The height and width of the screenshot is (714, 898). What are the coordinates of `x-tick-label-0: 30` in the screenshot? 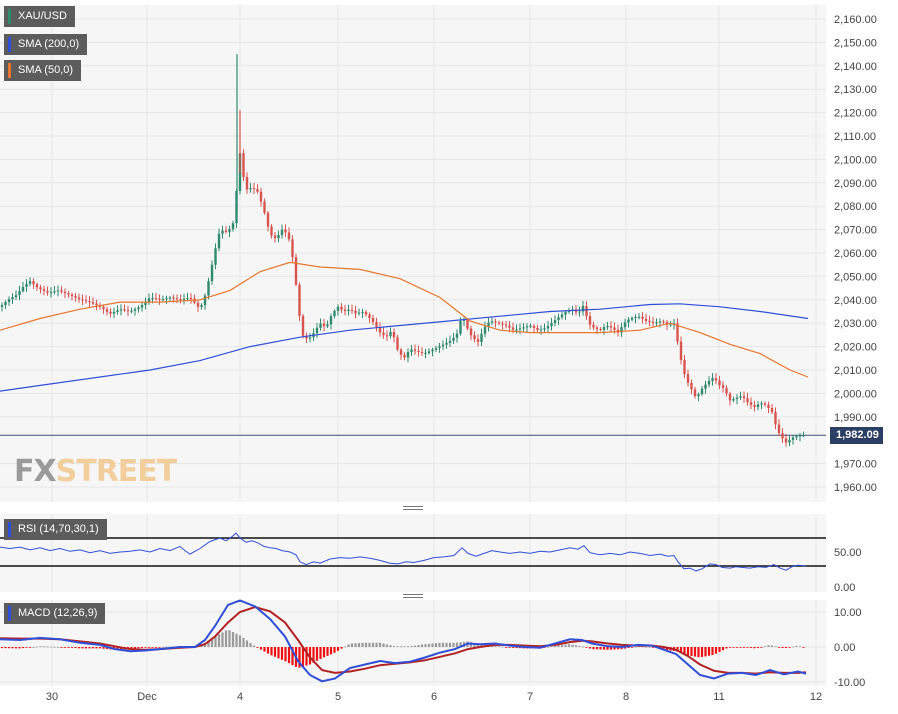 It's located at (52, 697).